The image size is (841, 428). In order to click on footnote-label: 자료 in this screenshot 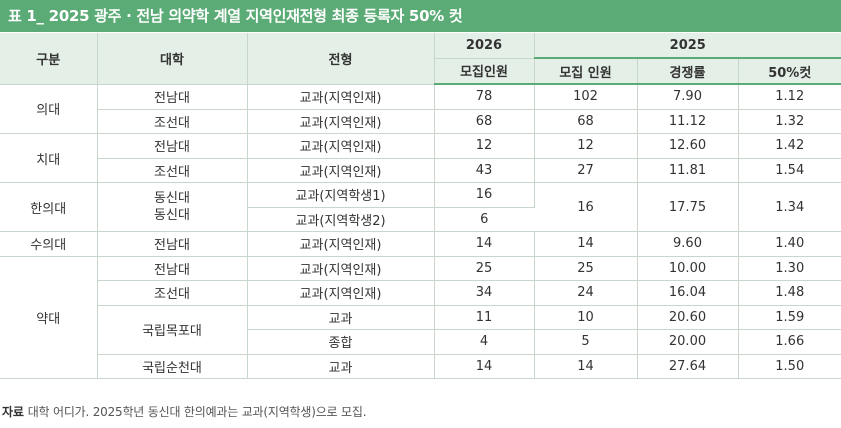, I will do `click(13, 412)`.